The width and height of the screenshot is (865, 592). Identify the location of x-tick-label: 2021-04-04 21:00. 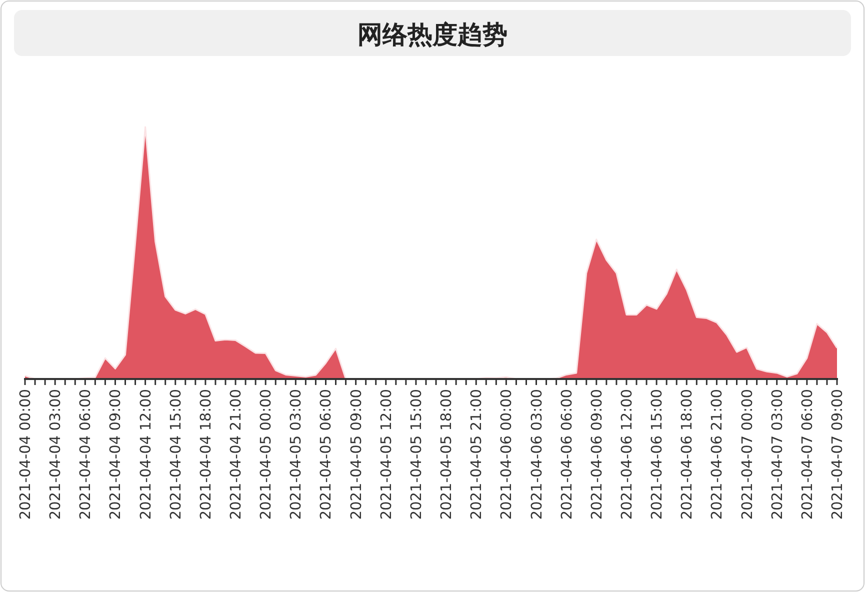
(236, 454).